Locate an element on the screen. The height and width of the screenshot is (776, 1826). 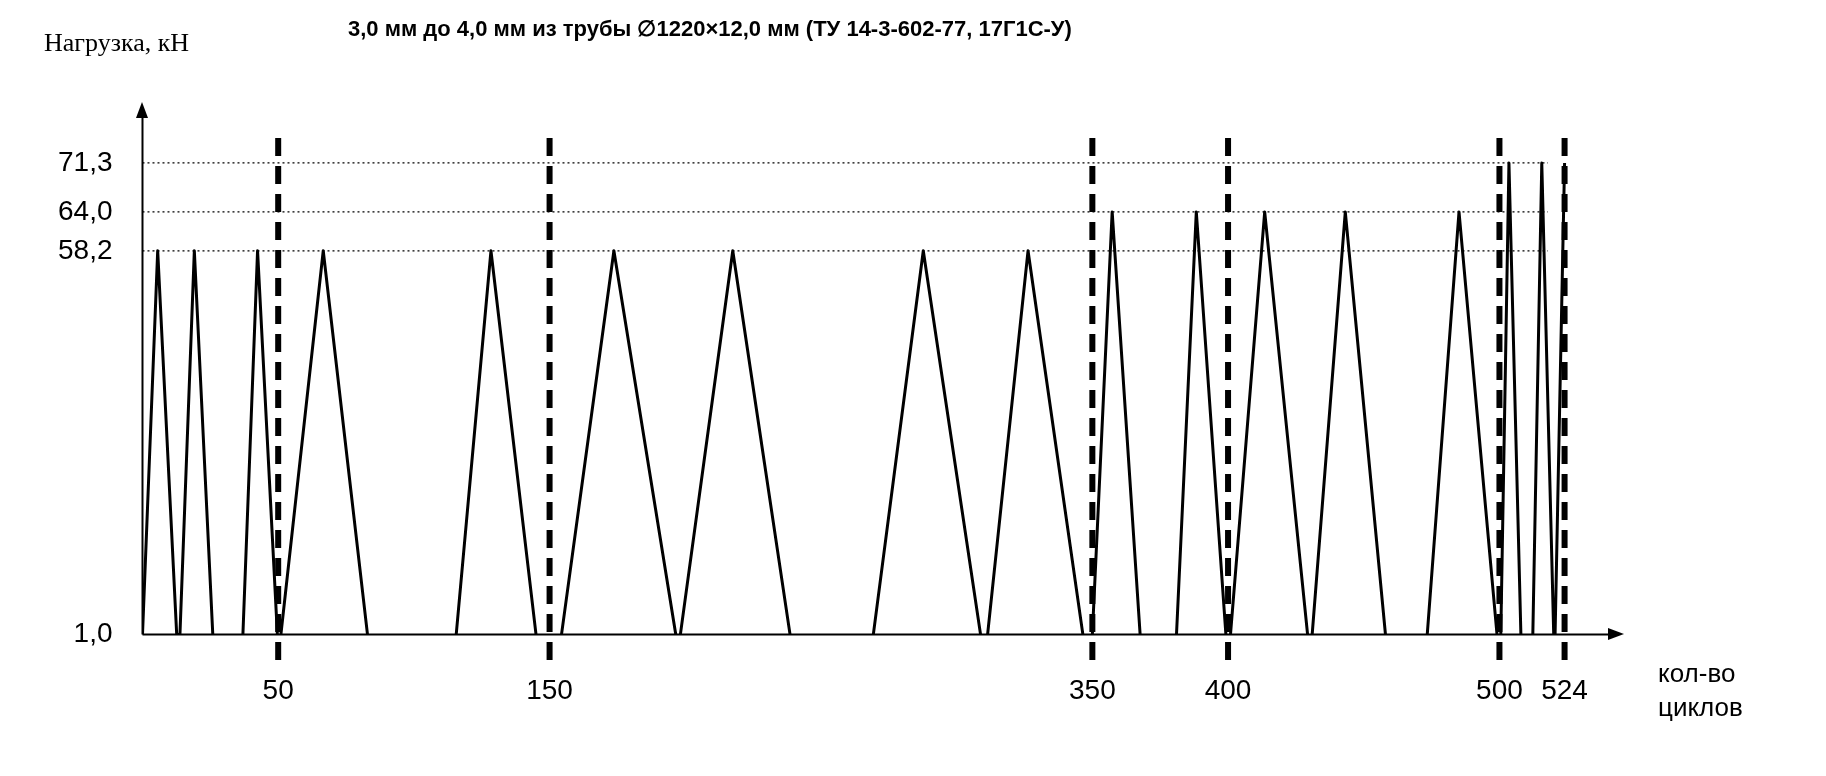
chart-title: 3,0 мм до 4,0 мм из трубы ∅1220×12,0 мм (ТУ 14-3-602-77, 17Г1С-У) is located at coordinates (710, 29).